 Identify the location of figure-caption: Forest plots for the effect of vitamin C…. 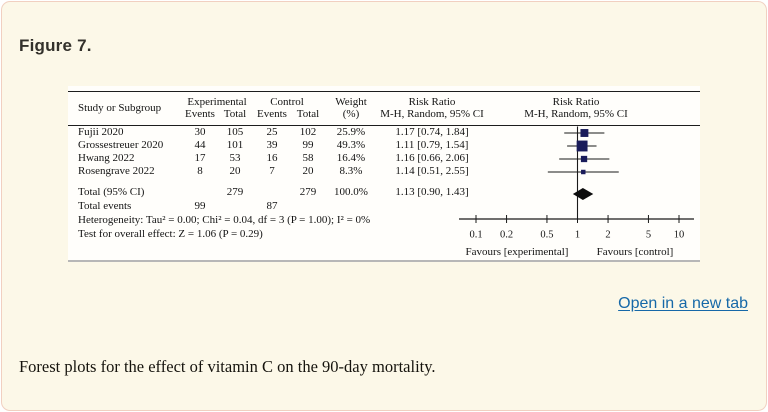
(227, 366).